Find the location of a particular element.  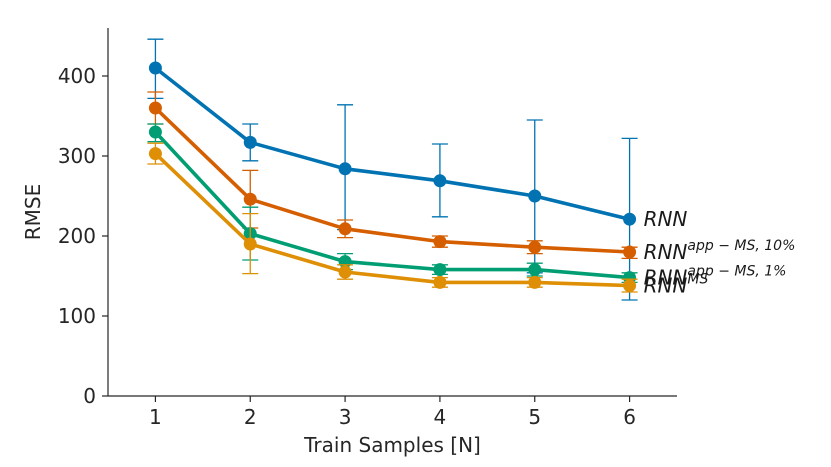

y-tick-label: 200 is located at coordinates (77, 236).